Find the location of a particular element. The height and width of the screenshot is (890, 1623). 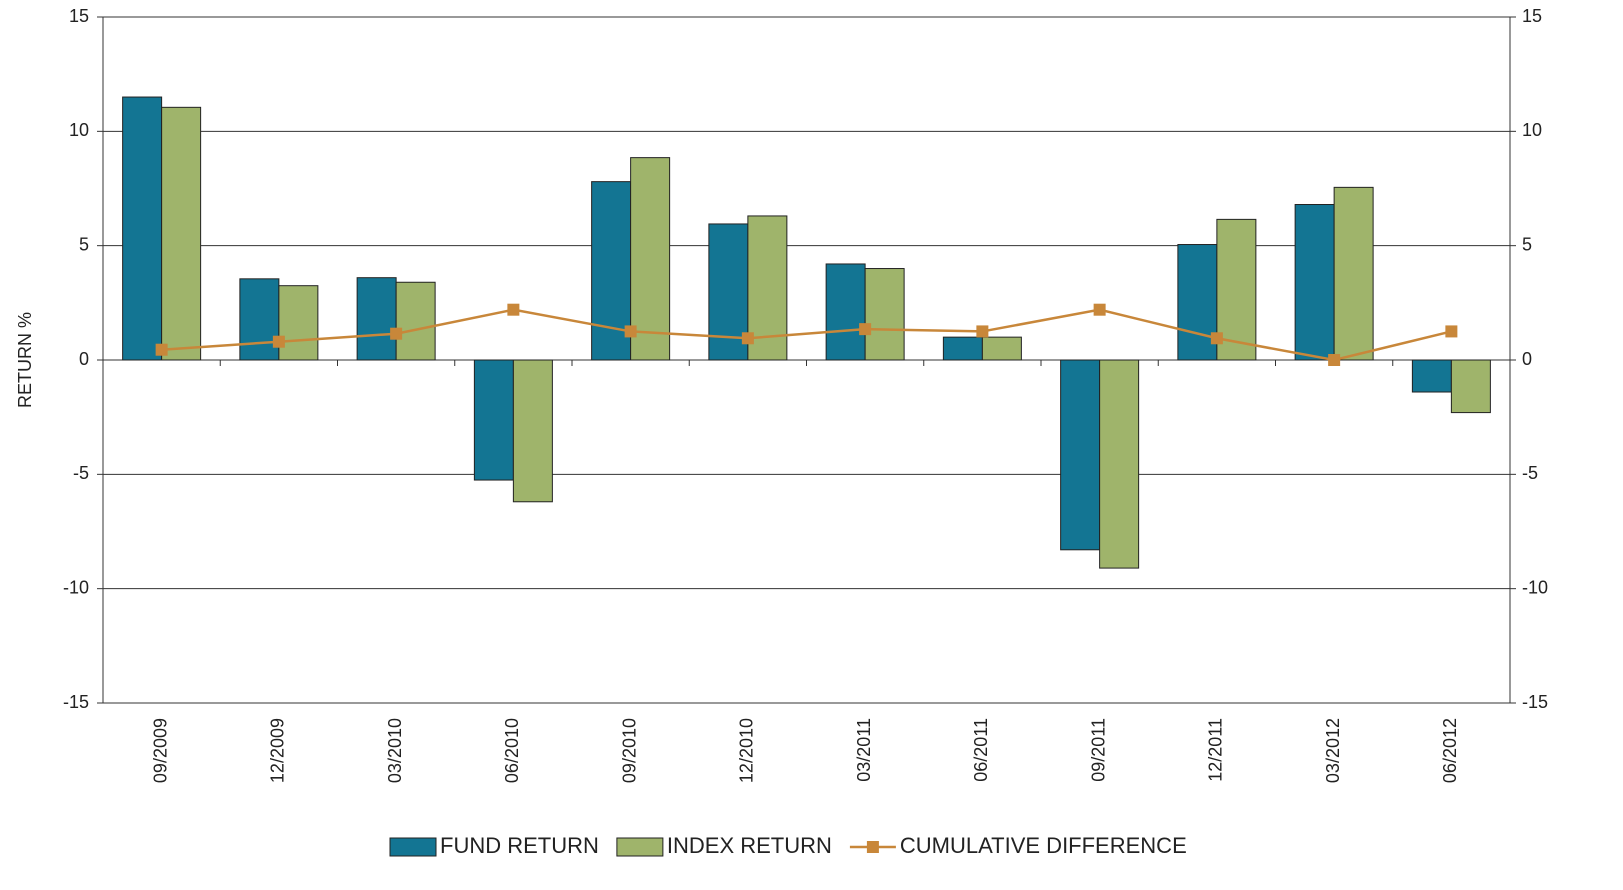

x-tick-label: 12/2011 is located at coordinates (1216, 750).